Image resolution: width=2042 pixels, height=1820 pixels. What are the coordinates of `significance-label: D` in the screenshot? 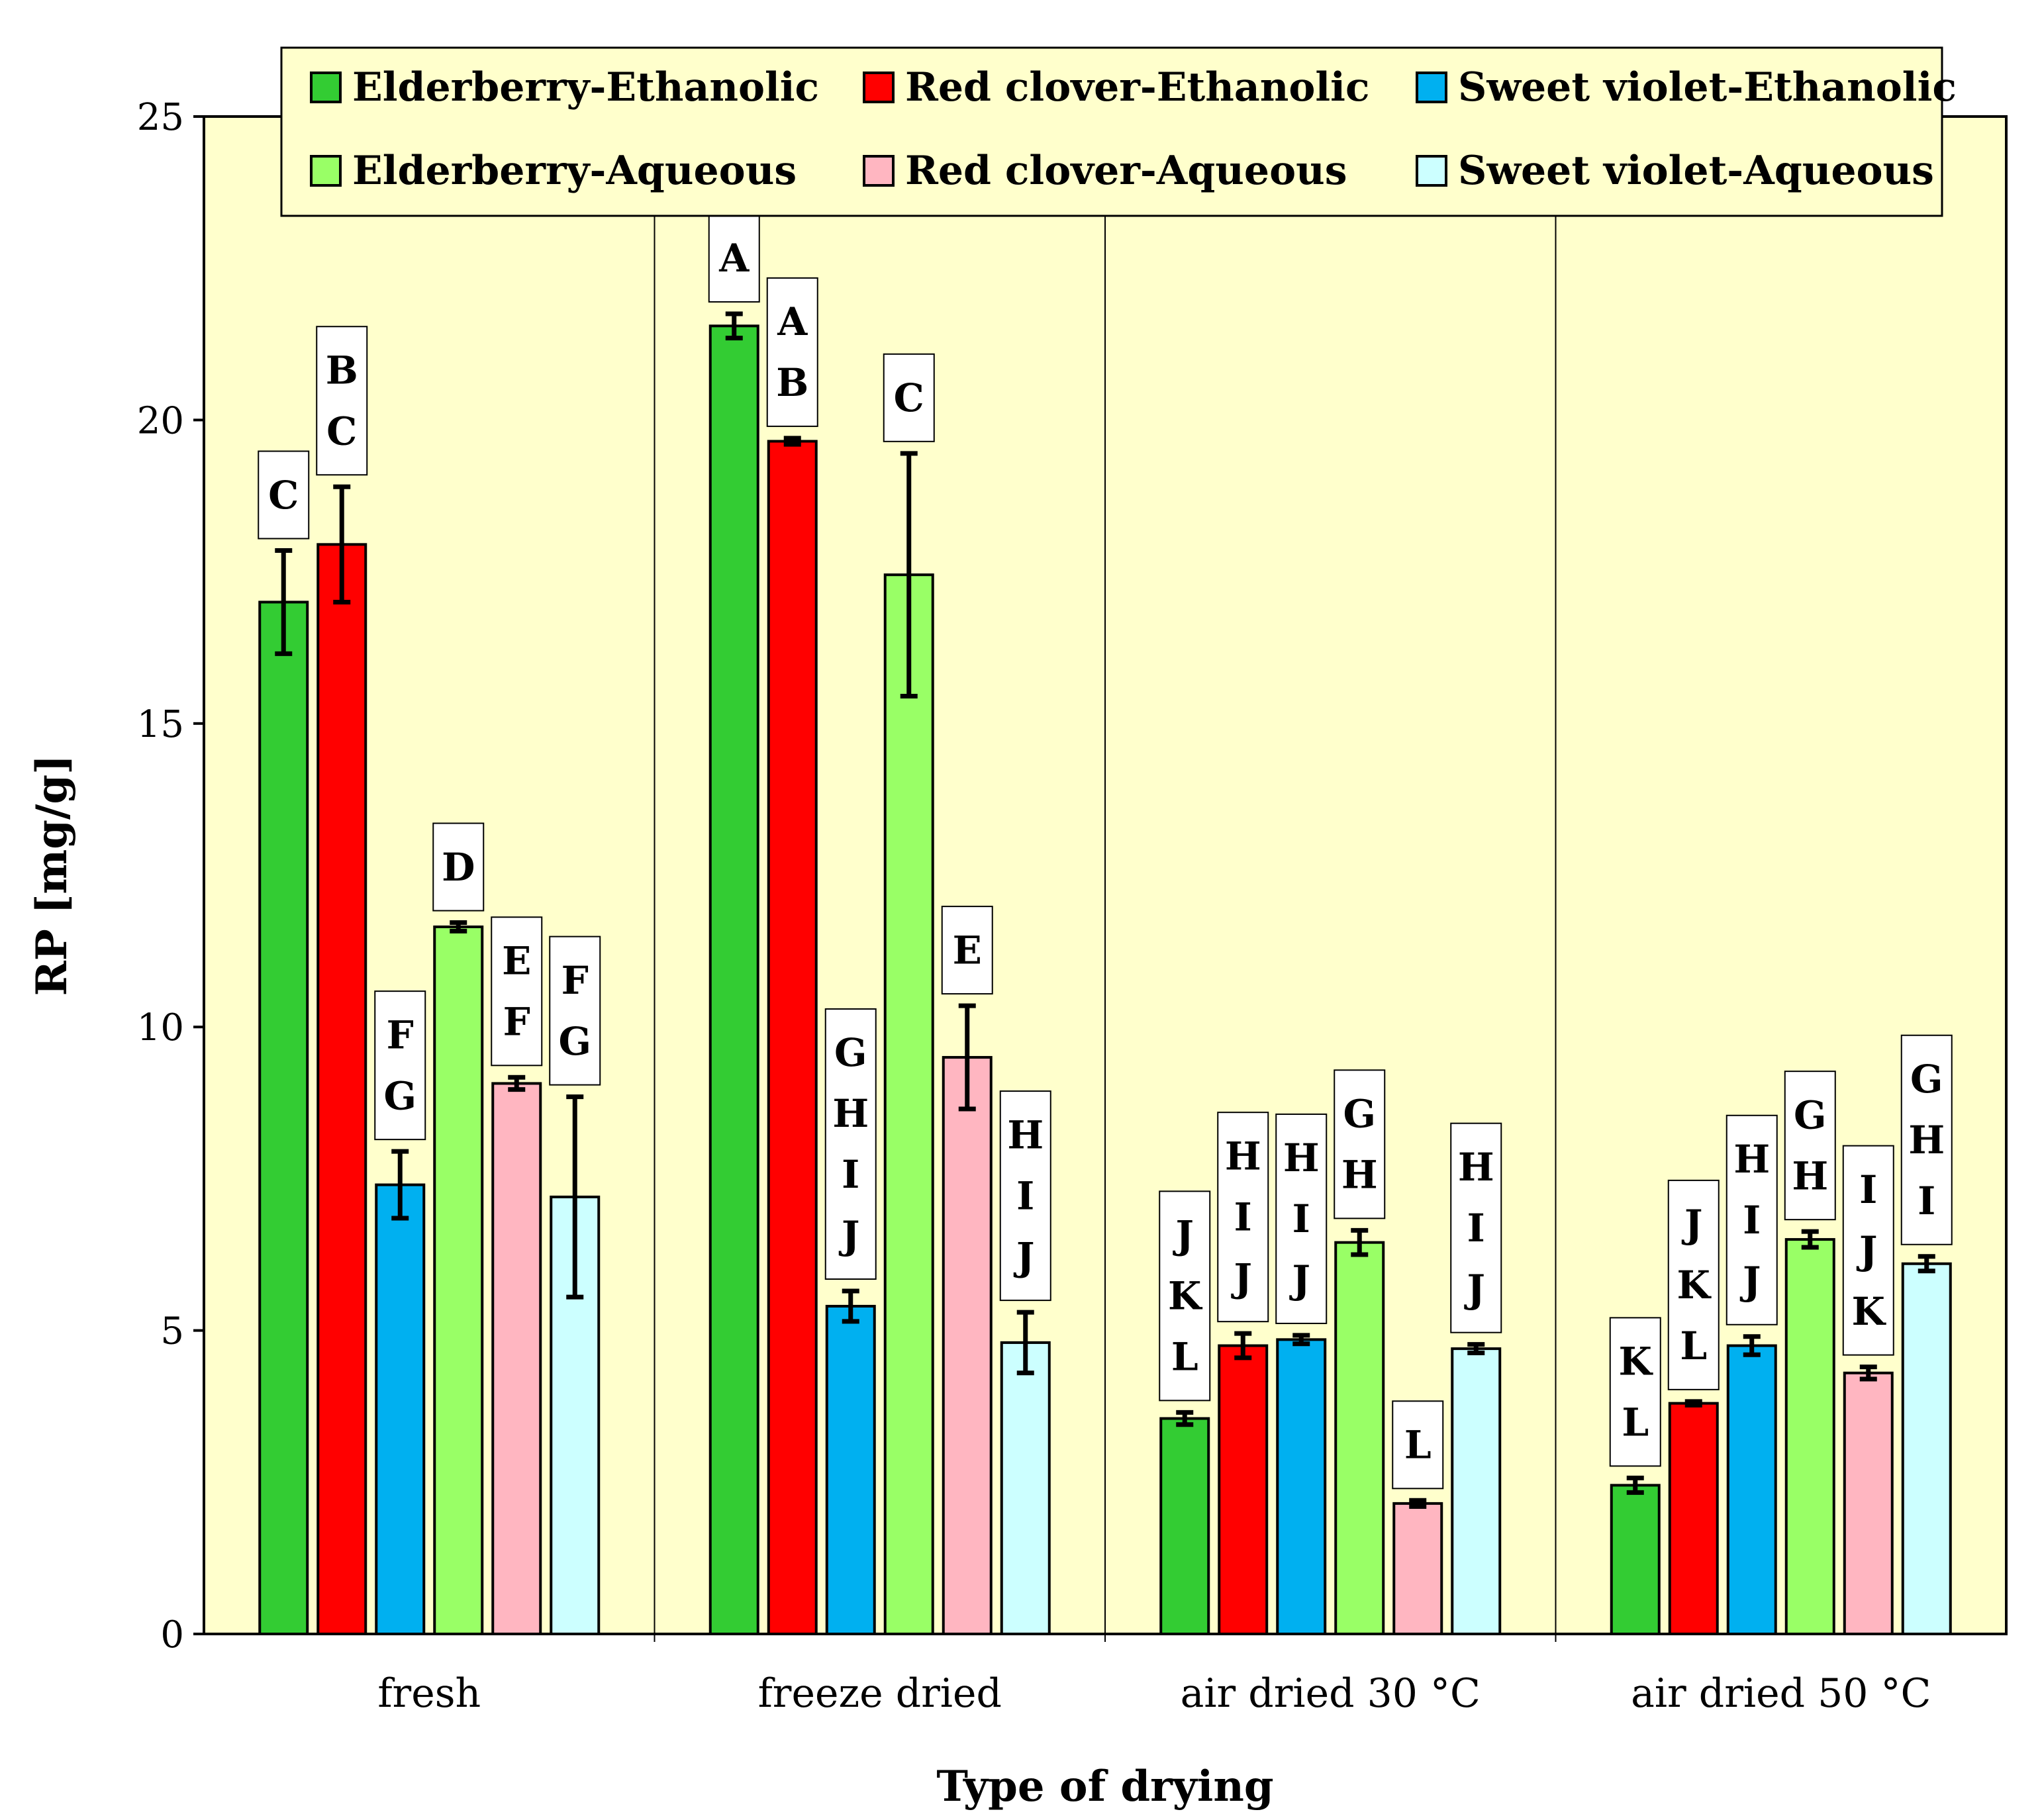 It's located at (458, 867).